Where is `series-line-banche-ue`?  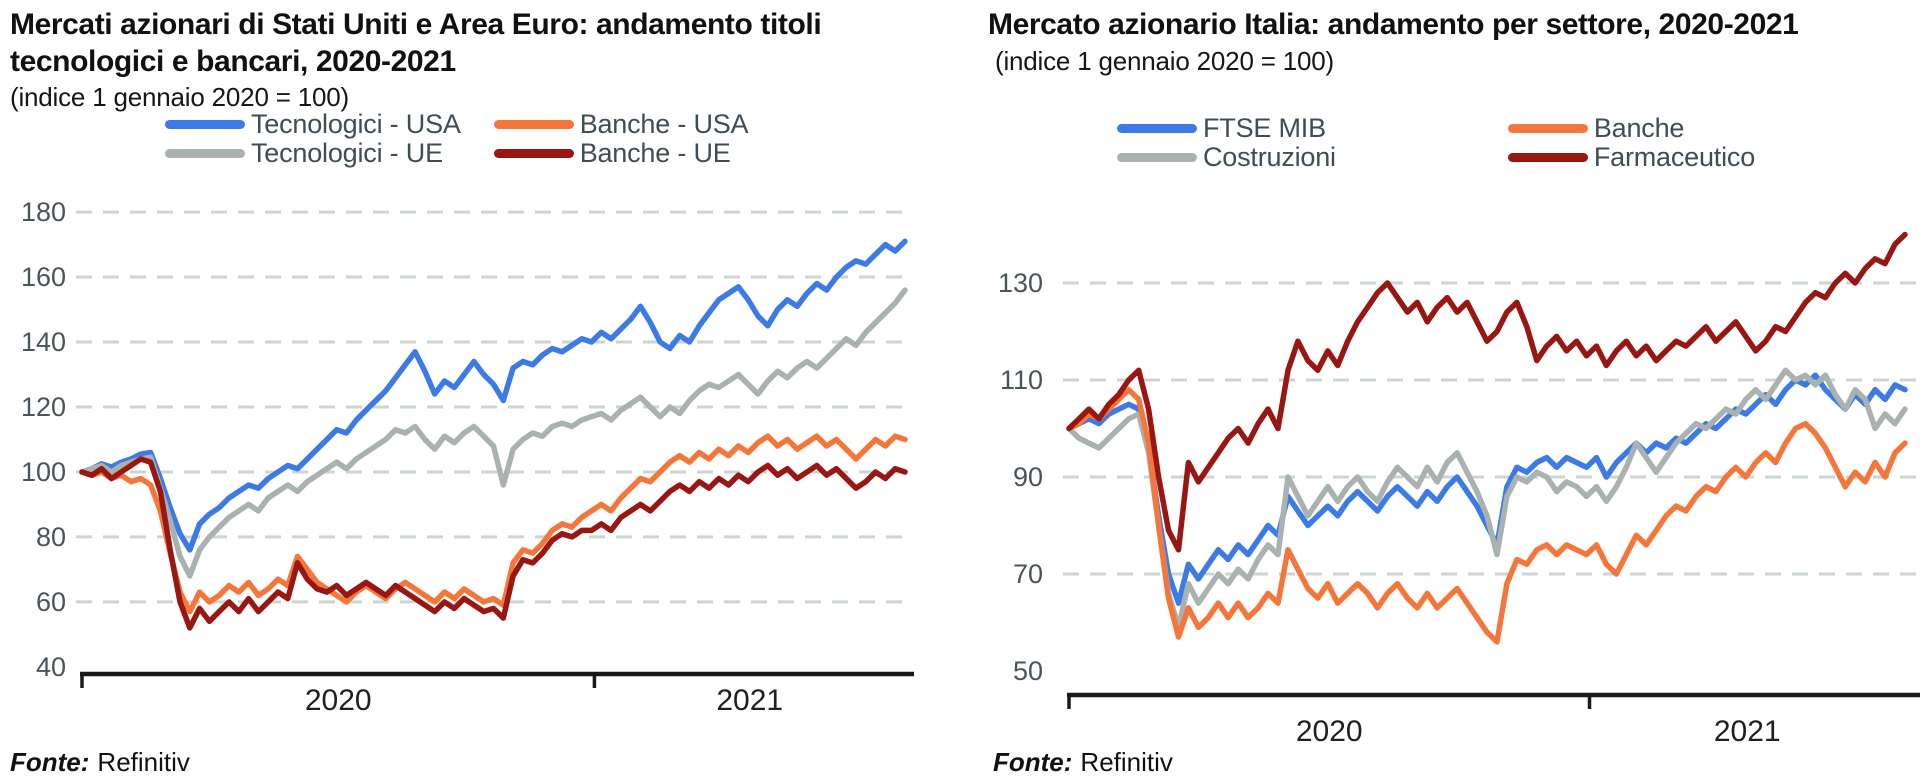
series-line-banche-ue is located at coordinates (493, 543).